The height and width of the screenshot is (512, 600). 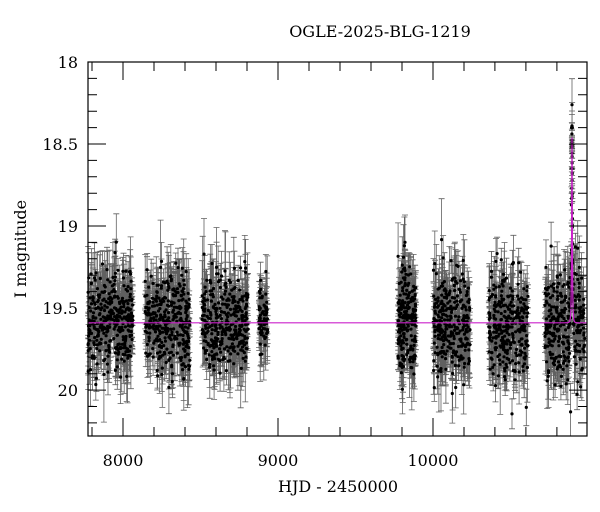 I want to click on y-axis-label: I magnitude, so click(x=20, y=249).